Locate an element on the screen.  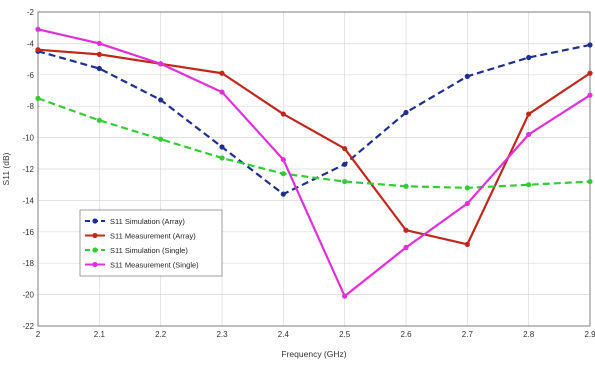
x-tick-label: 2.7 is located at coordinates (468, 334).